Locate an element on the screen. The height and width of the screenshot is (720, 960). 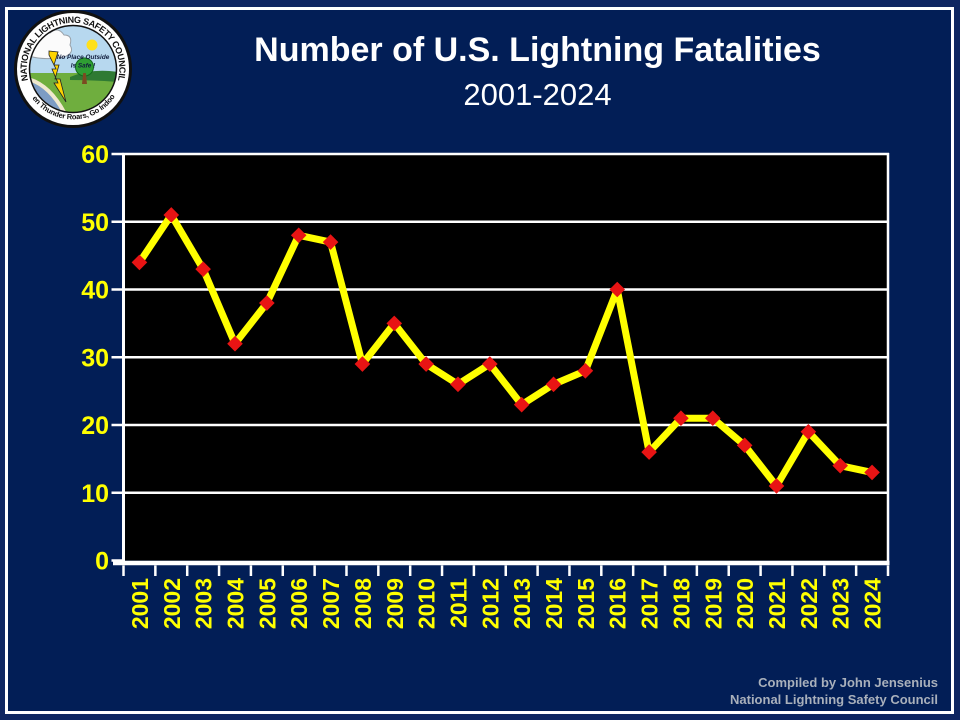
sun-icon is located at coordinates (92, 45).